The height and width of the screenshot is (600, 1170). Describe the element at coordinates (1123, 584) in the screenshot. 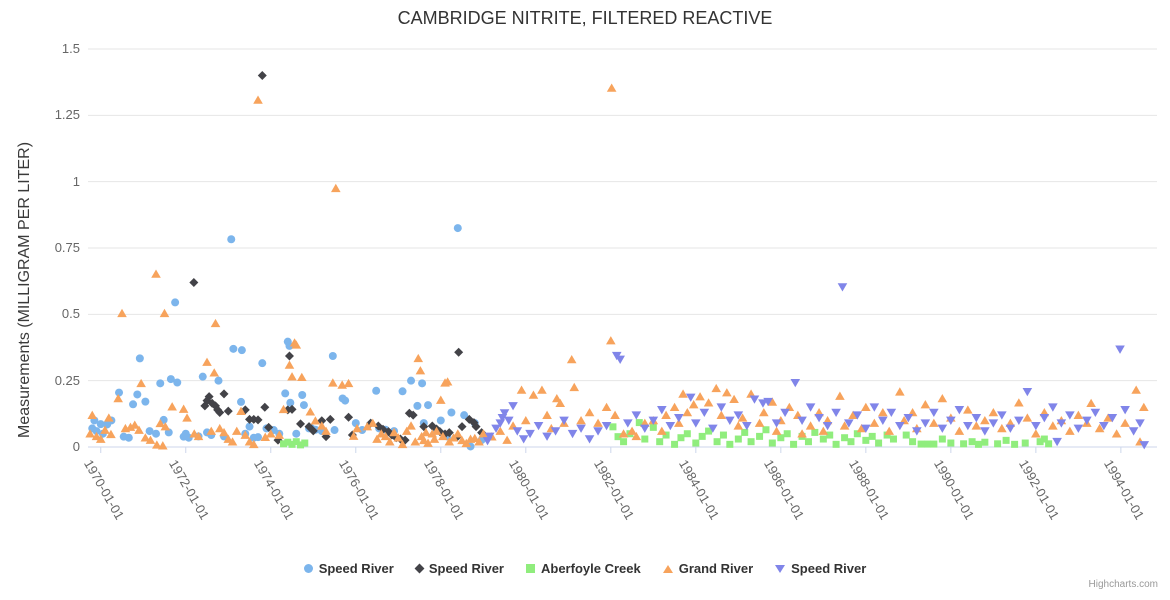

I see `credits-link: Highcharts.com` at that location.